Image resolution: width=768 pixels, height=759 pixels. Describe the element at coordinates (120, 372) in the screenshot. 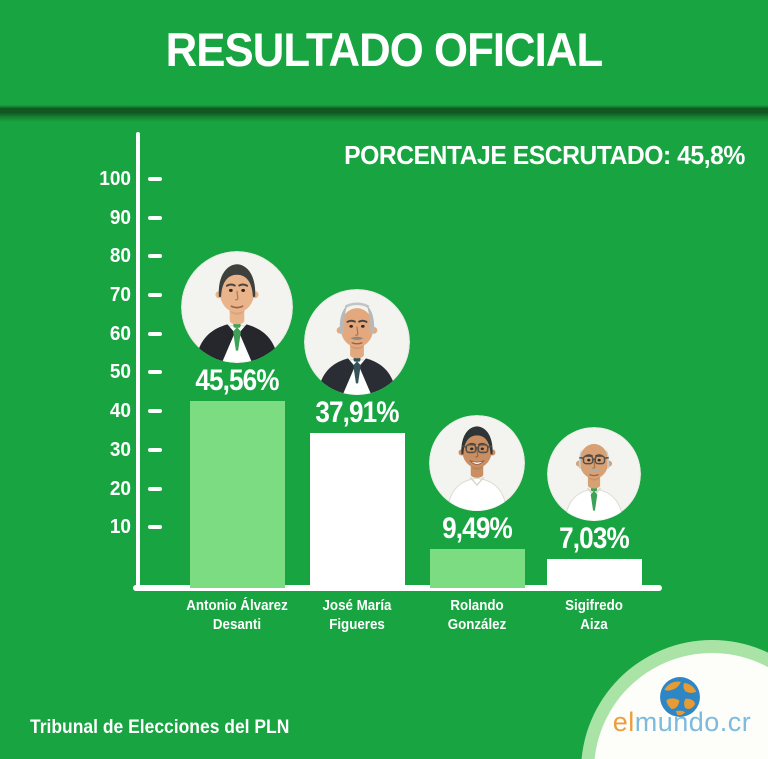

I see `y-tick-label: 50` at that location.